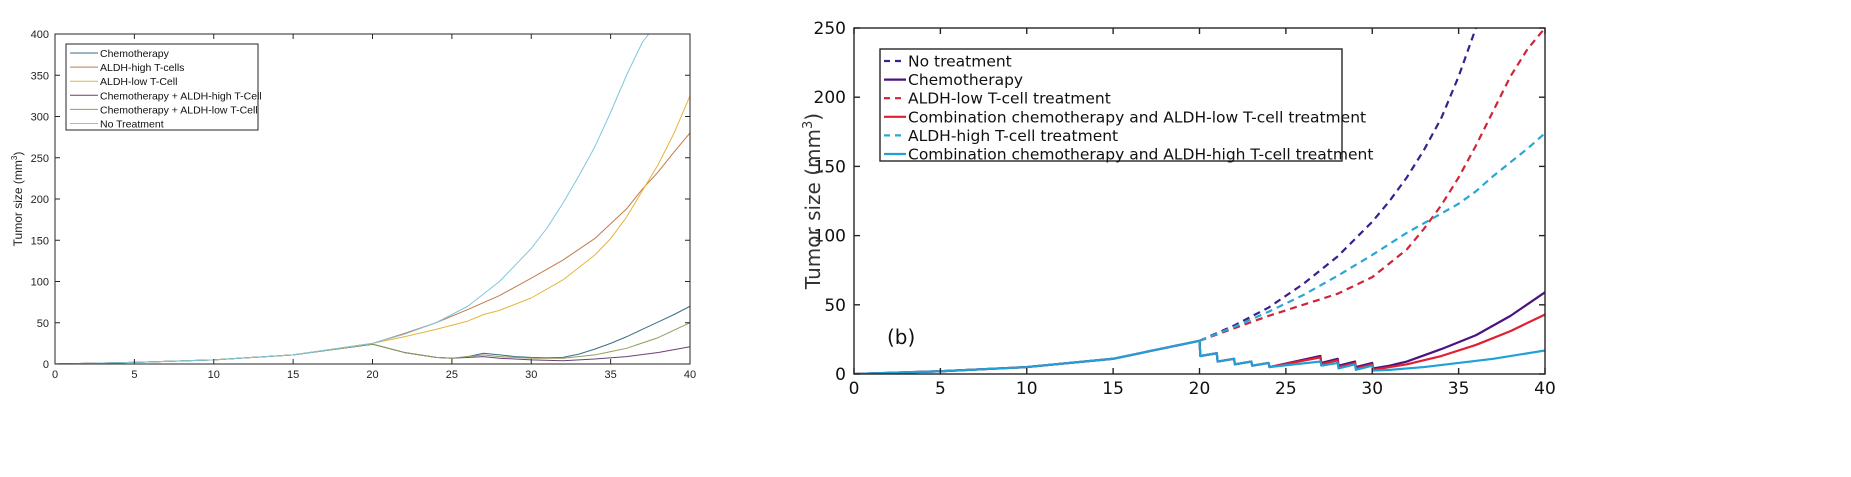 The width and height of the screenshot is (1851, 477). I want to click on legend-label: ALDH-low T-cell treatment, so click(1009, 99).